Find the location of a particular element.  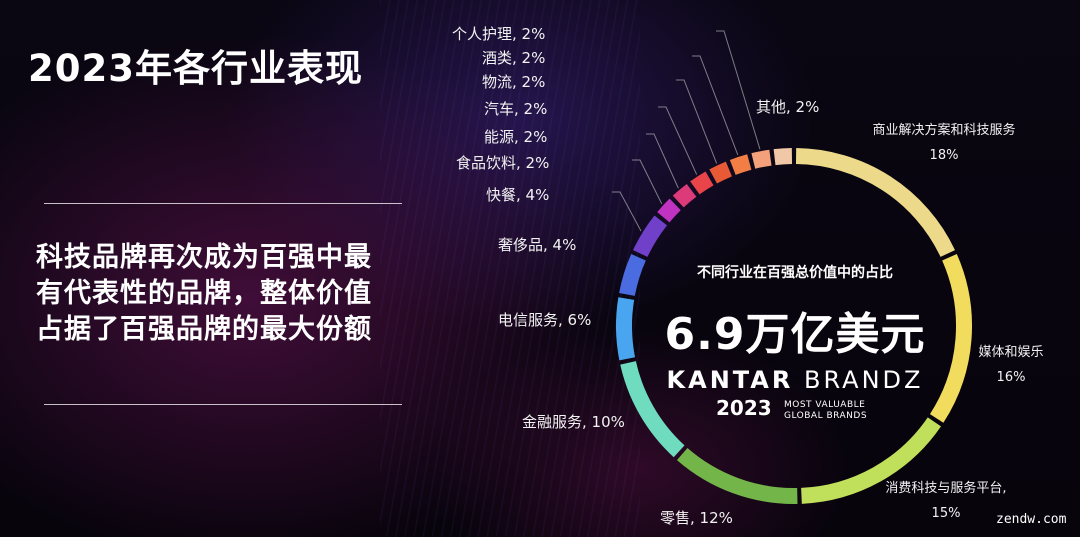

headline-text: 科技品牌再次成为百强中最 有代表性的品牌，整体价值 占据了百强品牌的最大份额 is located at coordinates (236, 294).